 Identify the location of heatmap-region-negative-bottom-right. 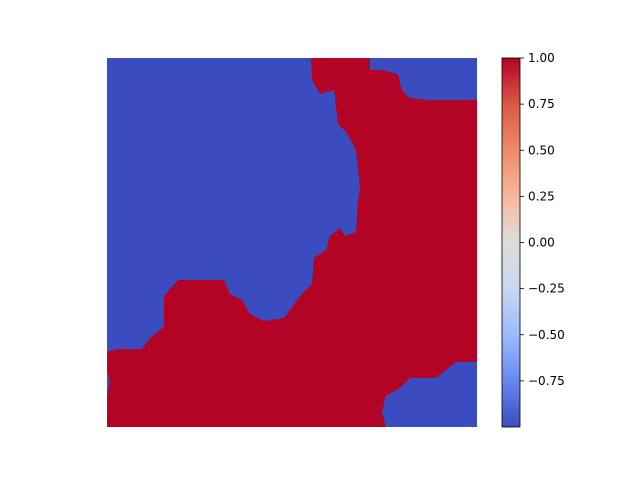
(429, 394).